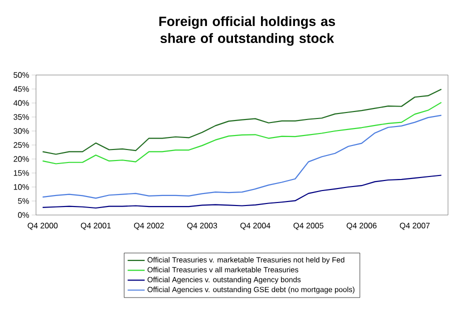  I want to click on chart-title: Foreign official holdings as share of outstanding stock, so click(247, 31).